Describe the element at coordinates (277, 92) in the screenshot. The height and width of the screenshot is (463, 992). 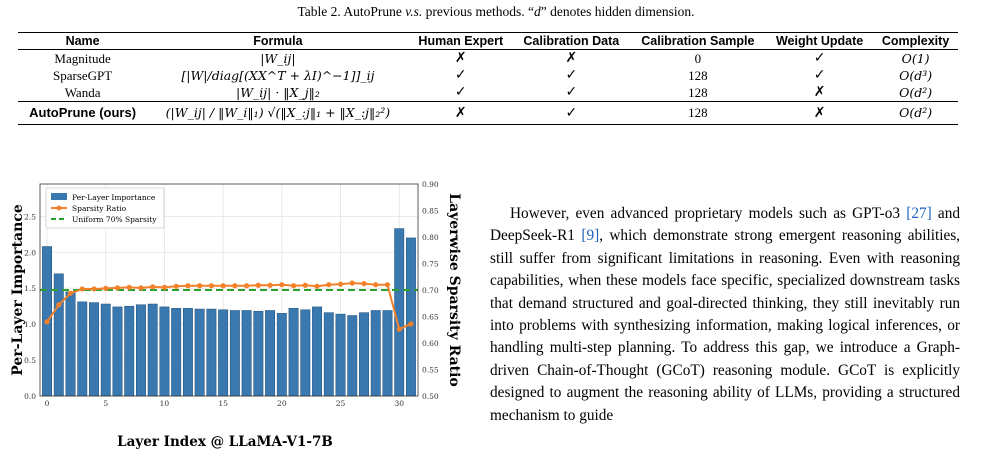
I see `row-formula: |W_ij| · ‖X_j‖₂` at that location.